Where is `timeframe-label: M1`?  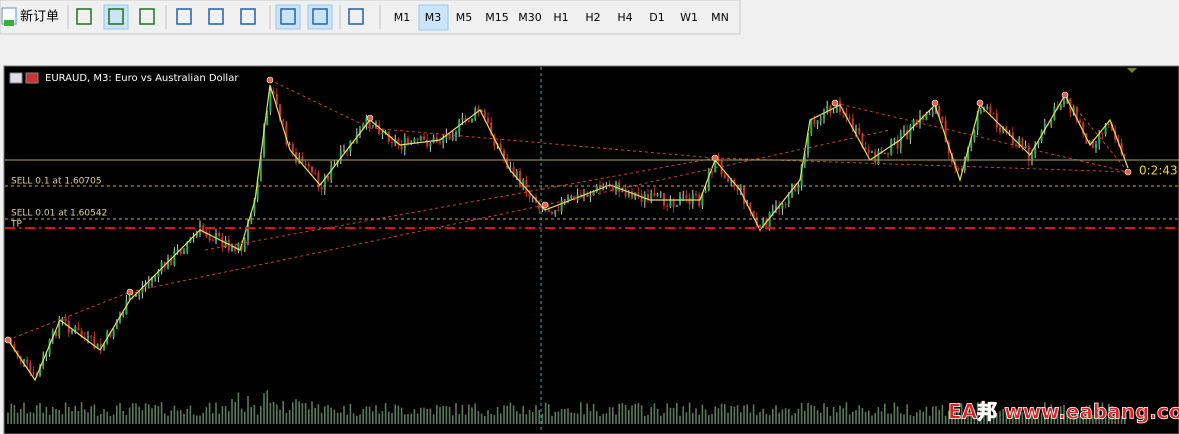 timeframe-label: M1 is located at coordinates (402, 17).